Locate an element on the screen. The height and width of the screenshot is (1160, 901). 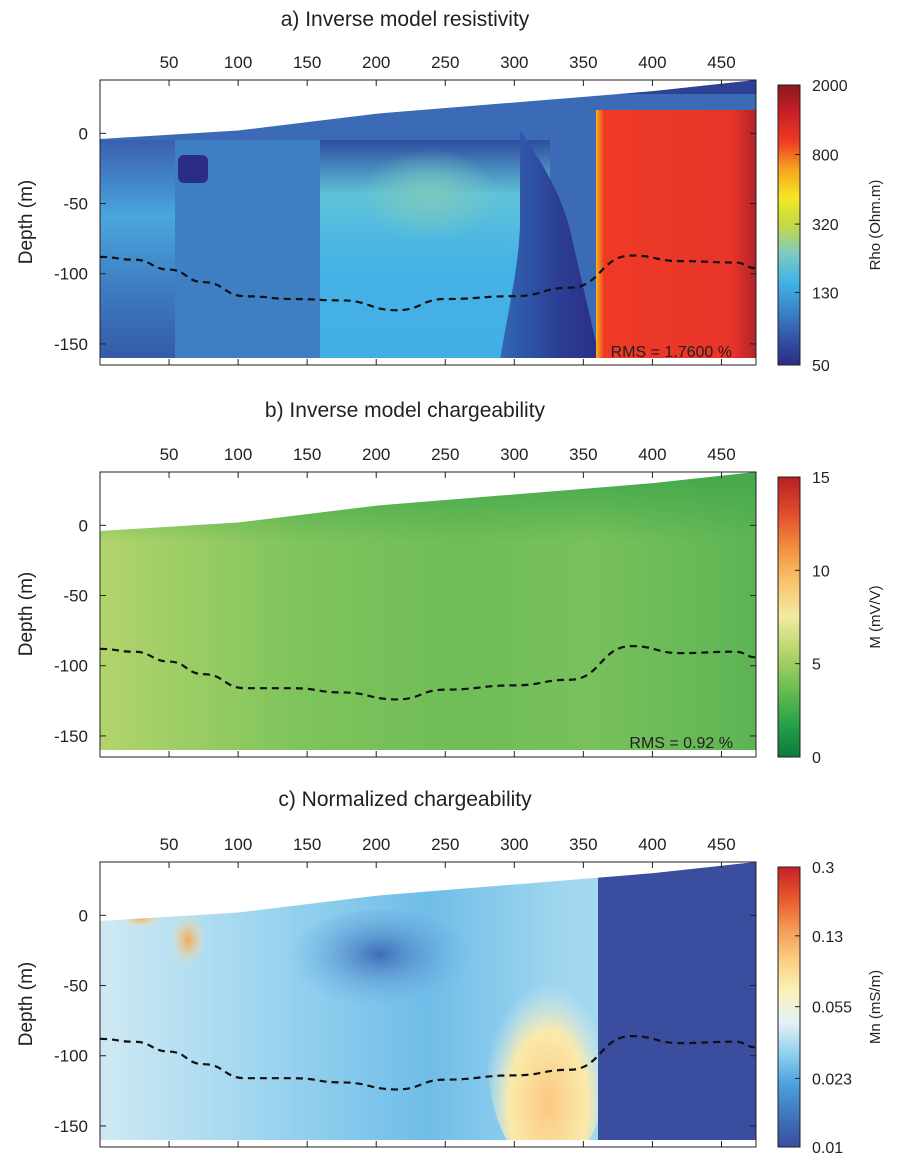
panel-a-left-zone is located at coordinates (137, 249).